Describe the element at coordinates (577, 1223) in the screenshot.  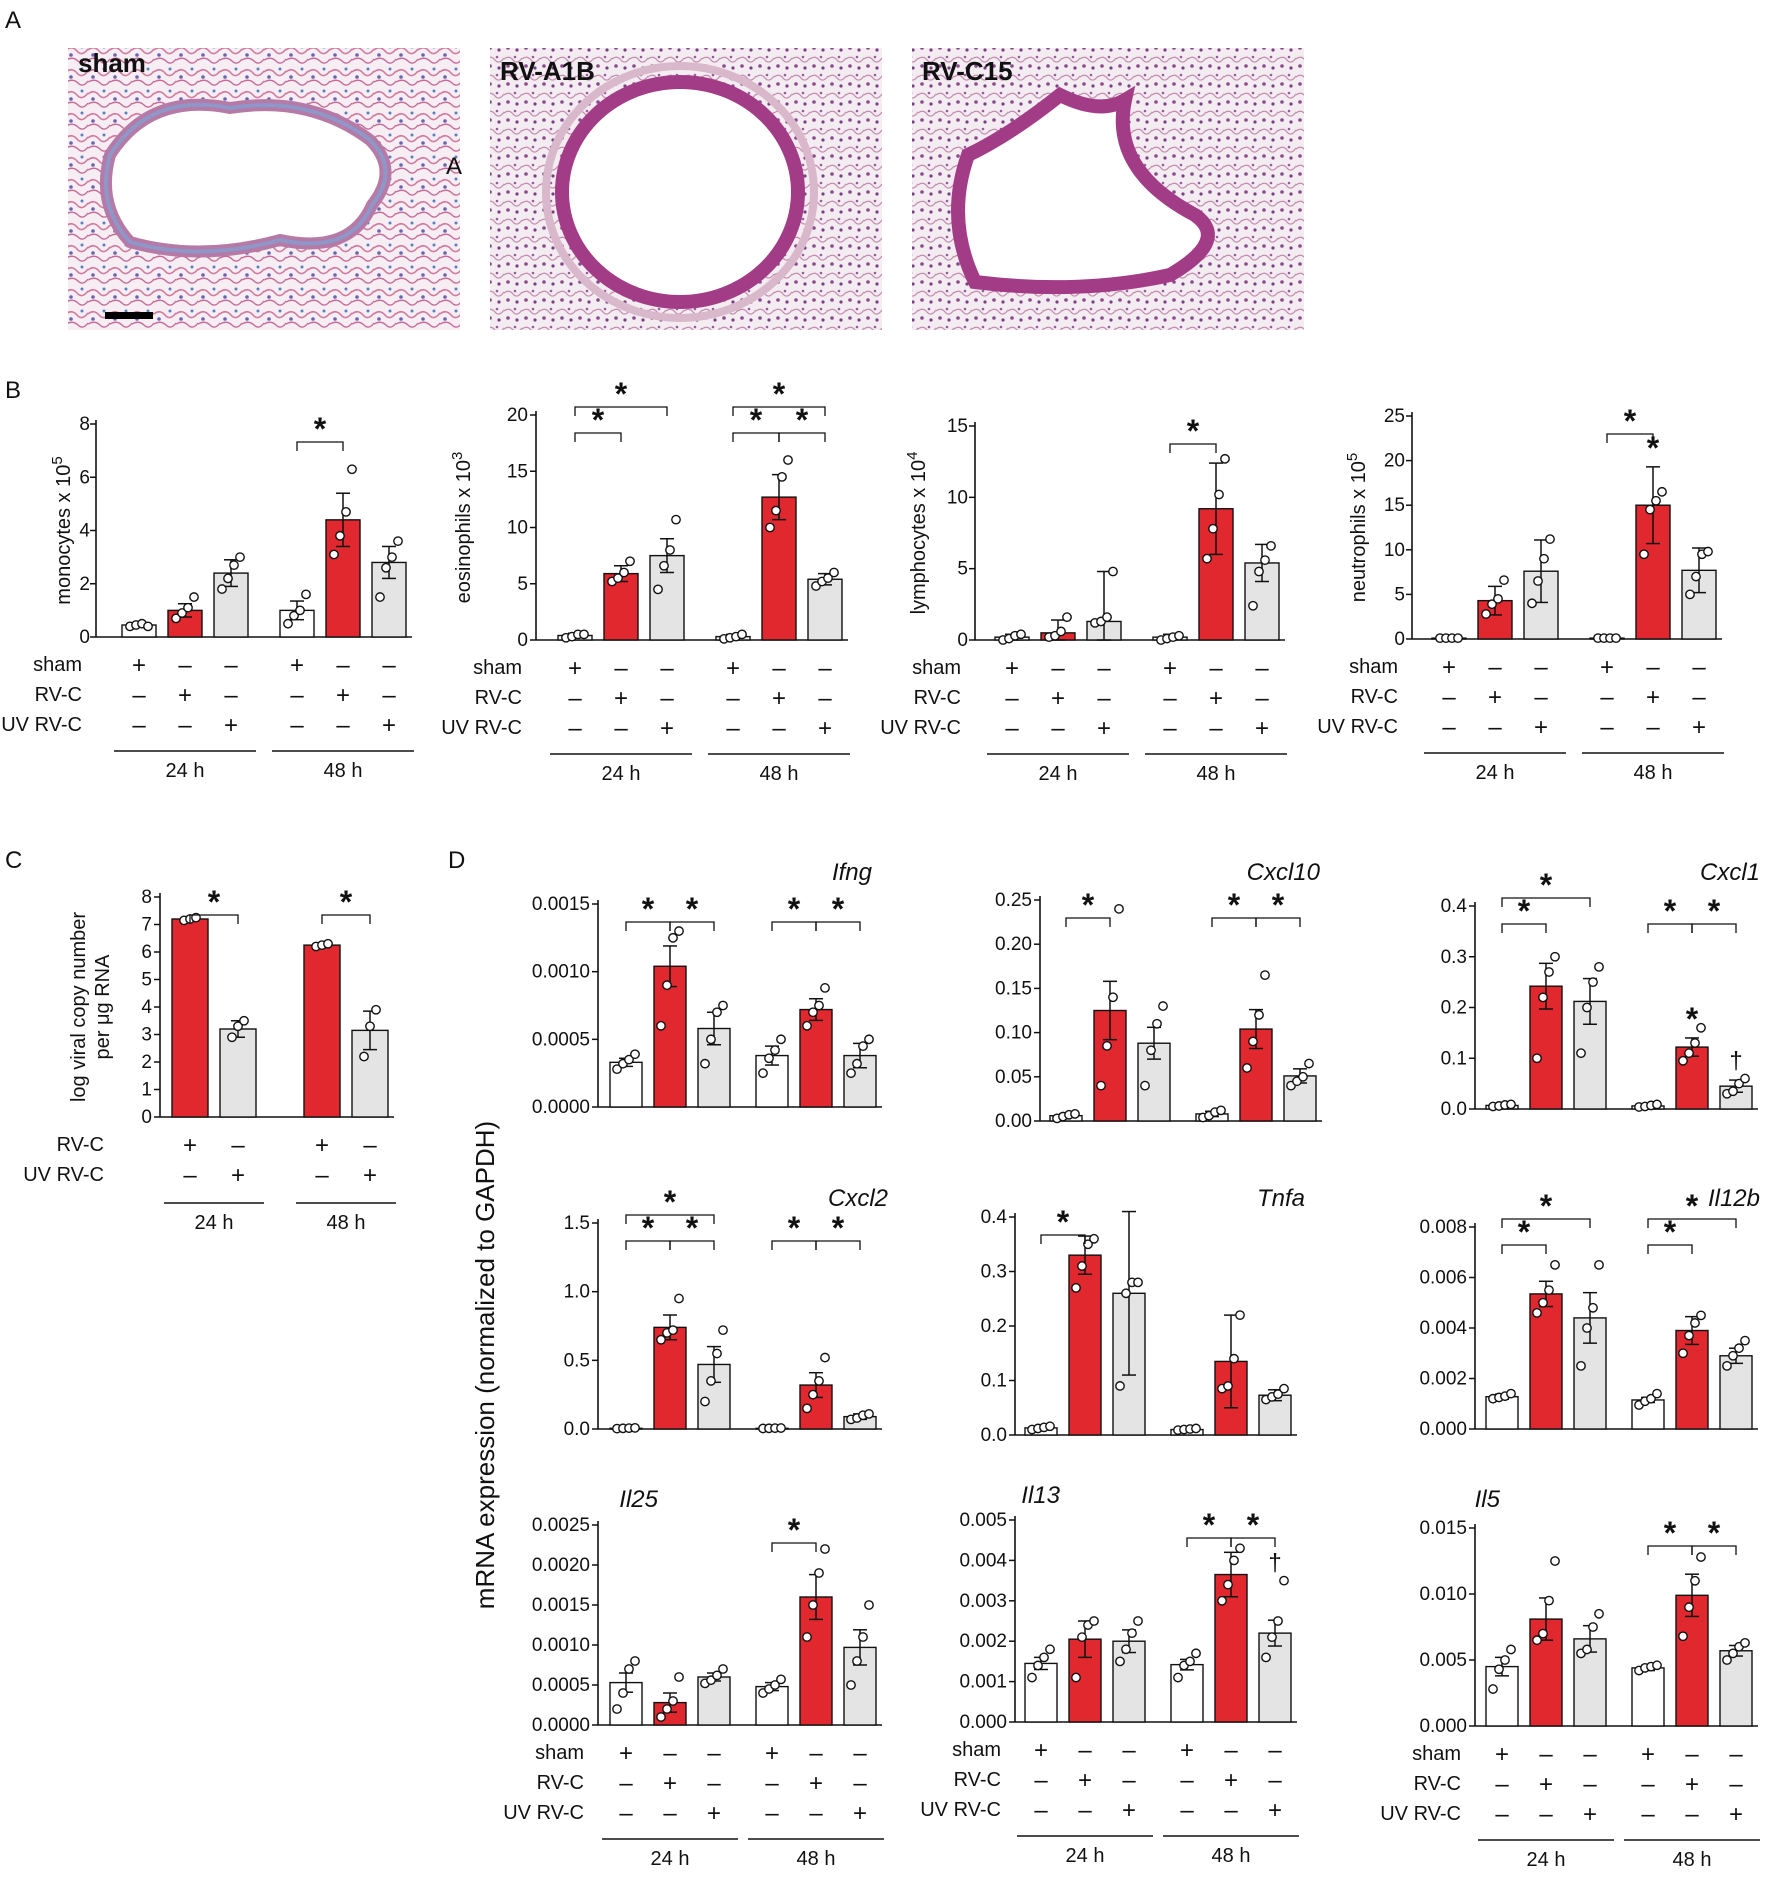
I see `y-tick-label: 1.5` at that location.